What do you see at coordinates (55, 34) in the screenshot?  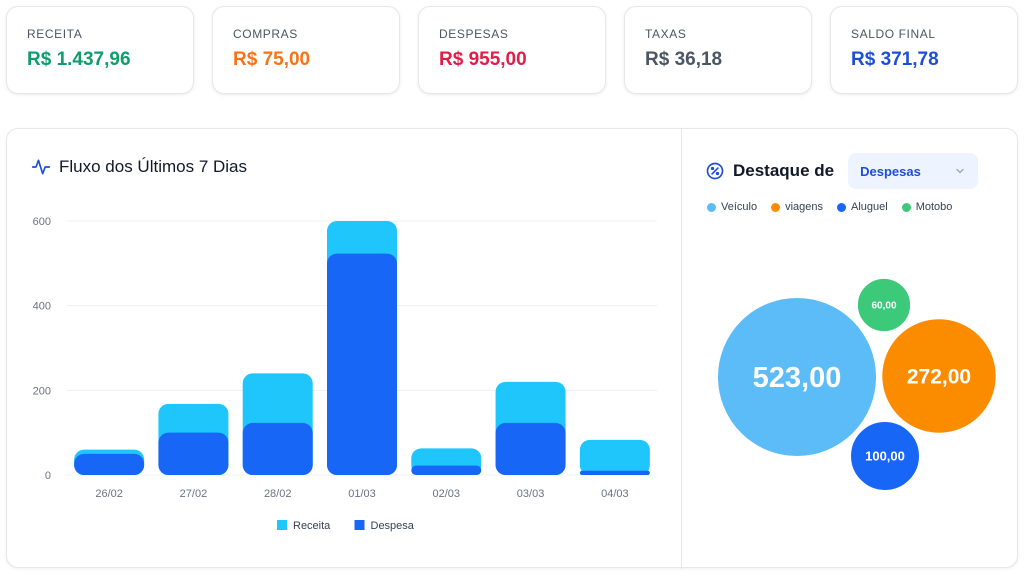 I see `kpi-label: RECEITA` at bounding box center [55, 34].